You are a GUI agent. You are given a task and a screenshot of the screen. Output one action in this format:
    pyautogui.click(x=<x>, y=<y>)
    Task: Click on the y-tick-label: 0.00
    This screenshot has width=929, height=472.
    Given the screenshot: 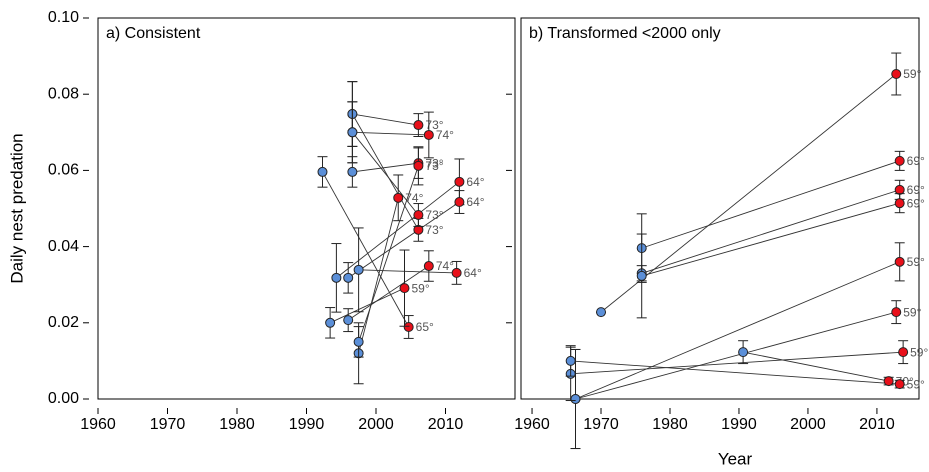 What is the action you would take?
    pyautogui.click(x=63, y=398)
    